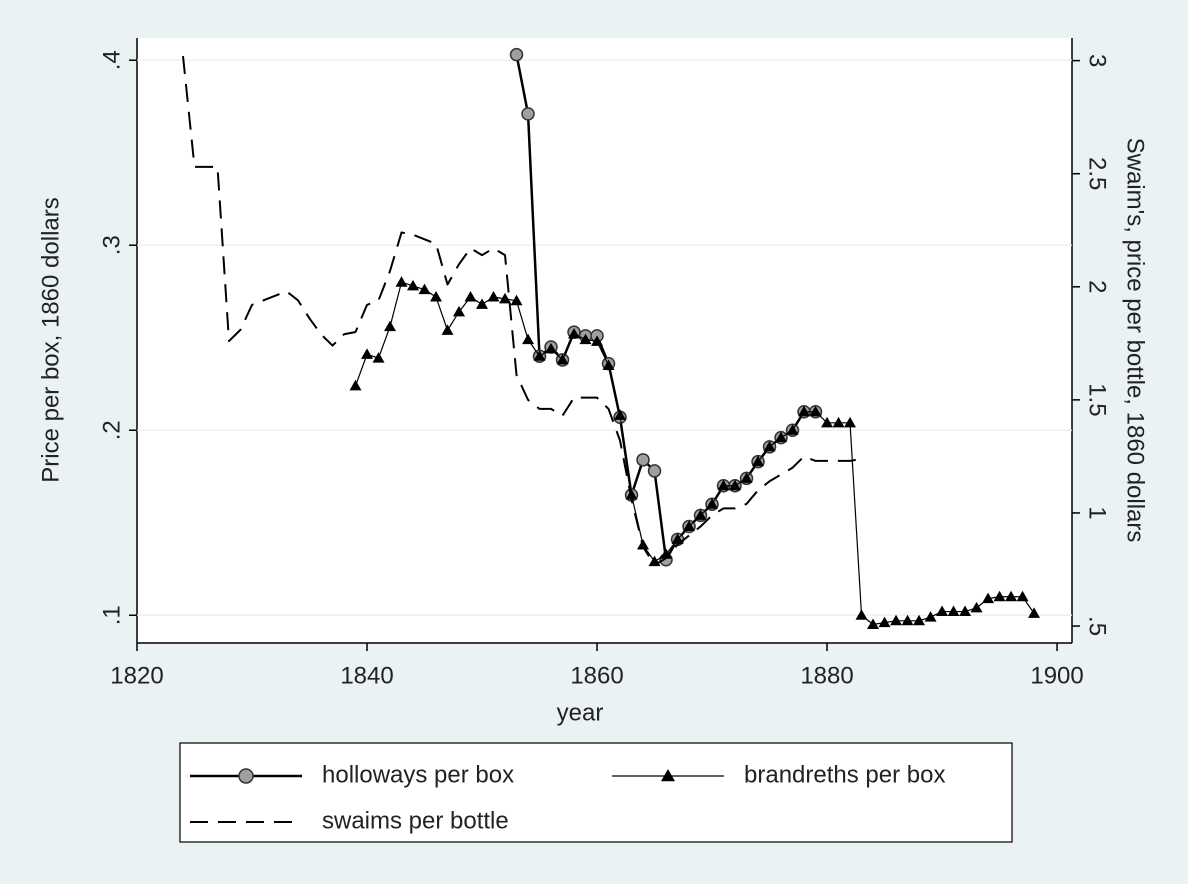  What do you see at coordinates (415, 820) in the screenshot?
I see `legend-label: swaims per bottle` at bounding box center [415, 820].